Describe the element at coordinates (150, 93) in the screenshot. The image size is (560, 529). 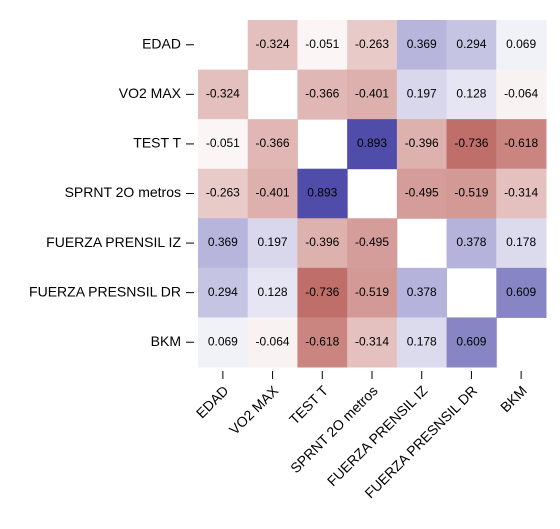
I see `y-tick-label: VO2 MAX` at that location.